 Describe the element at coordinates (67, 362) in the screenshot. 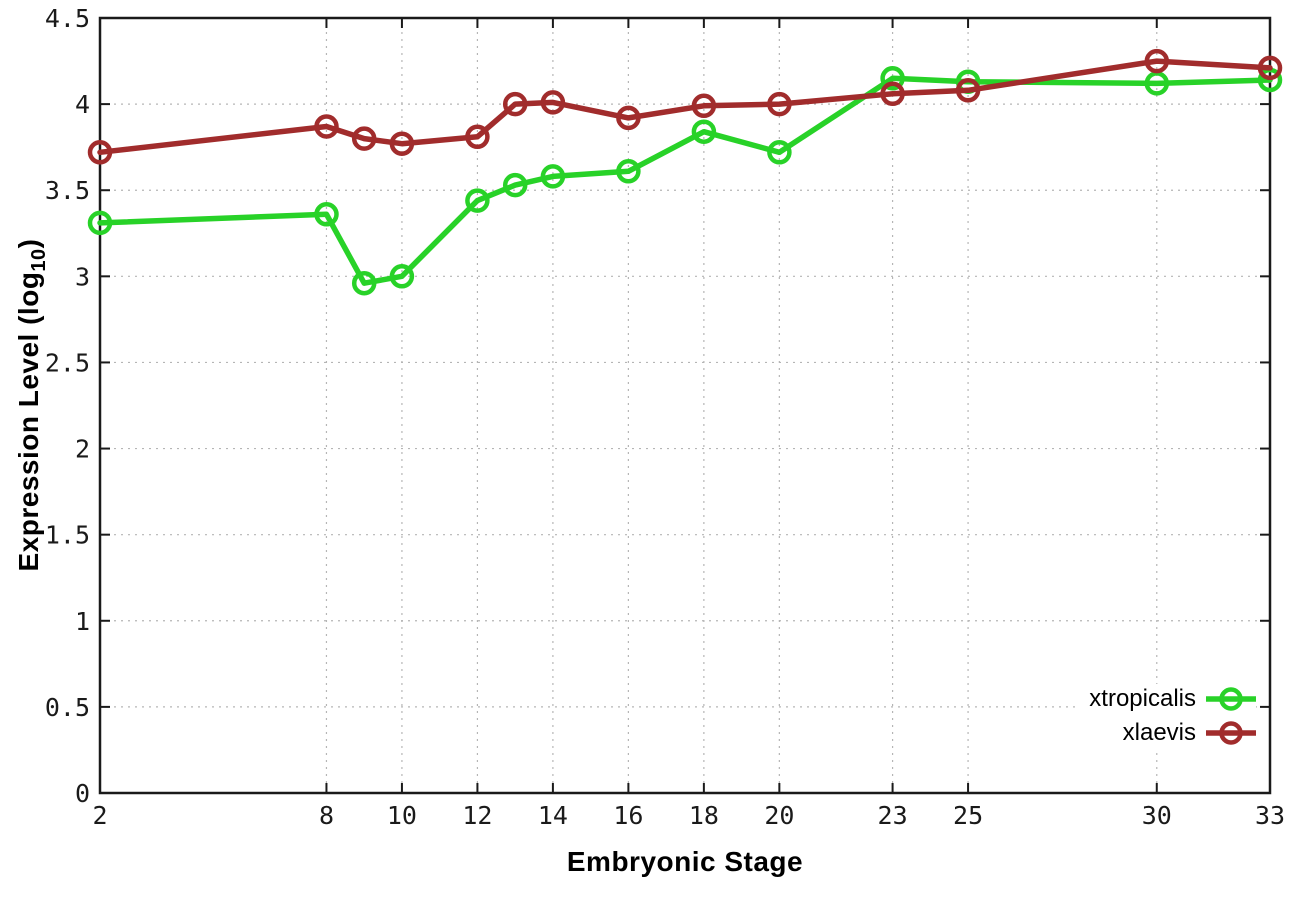

I see `y-tick-label: 2.5` at that location.